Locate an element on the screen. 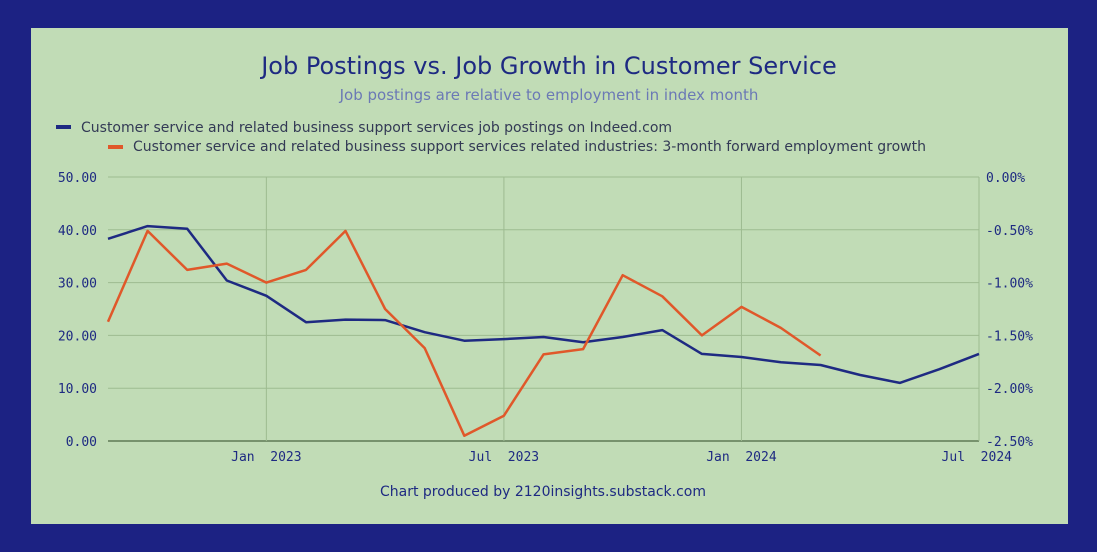 This screenshot has height=552, width=1097. x-tick-label: Jul 2023 is located at coordinates (504, 457).